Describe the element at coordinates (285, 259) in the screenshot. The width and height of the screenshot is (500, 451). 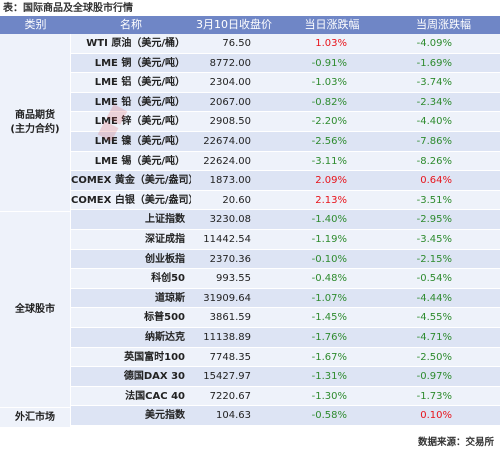
I see `table-row: 创业板指 2370.36 -0.10% -2.15%` at that location.